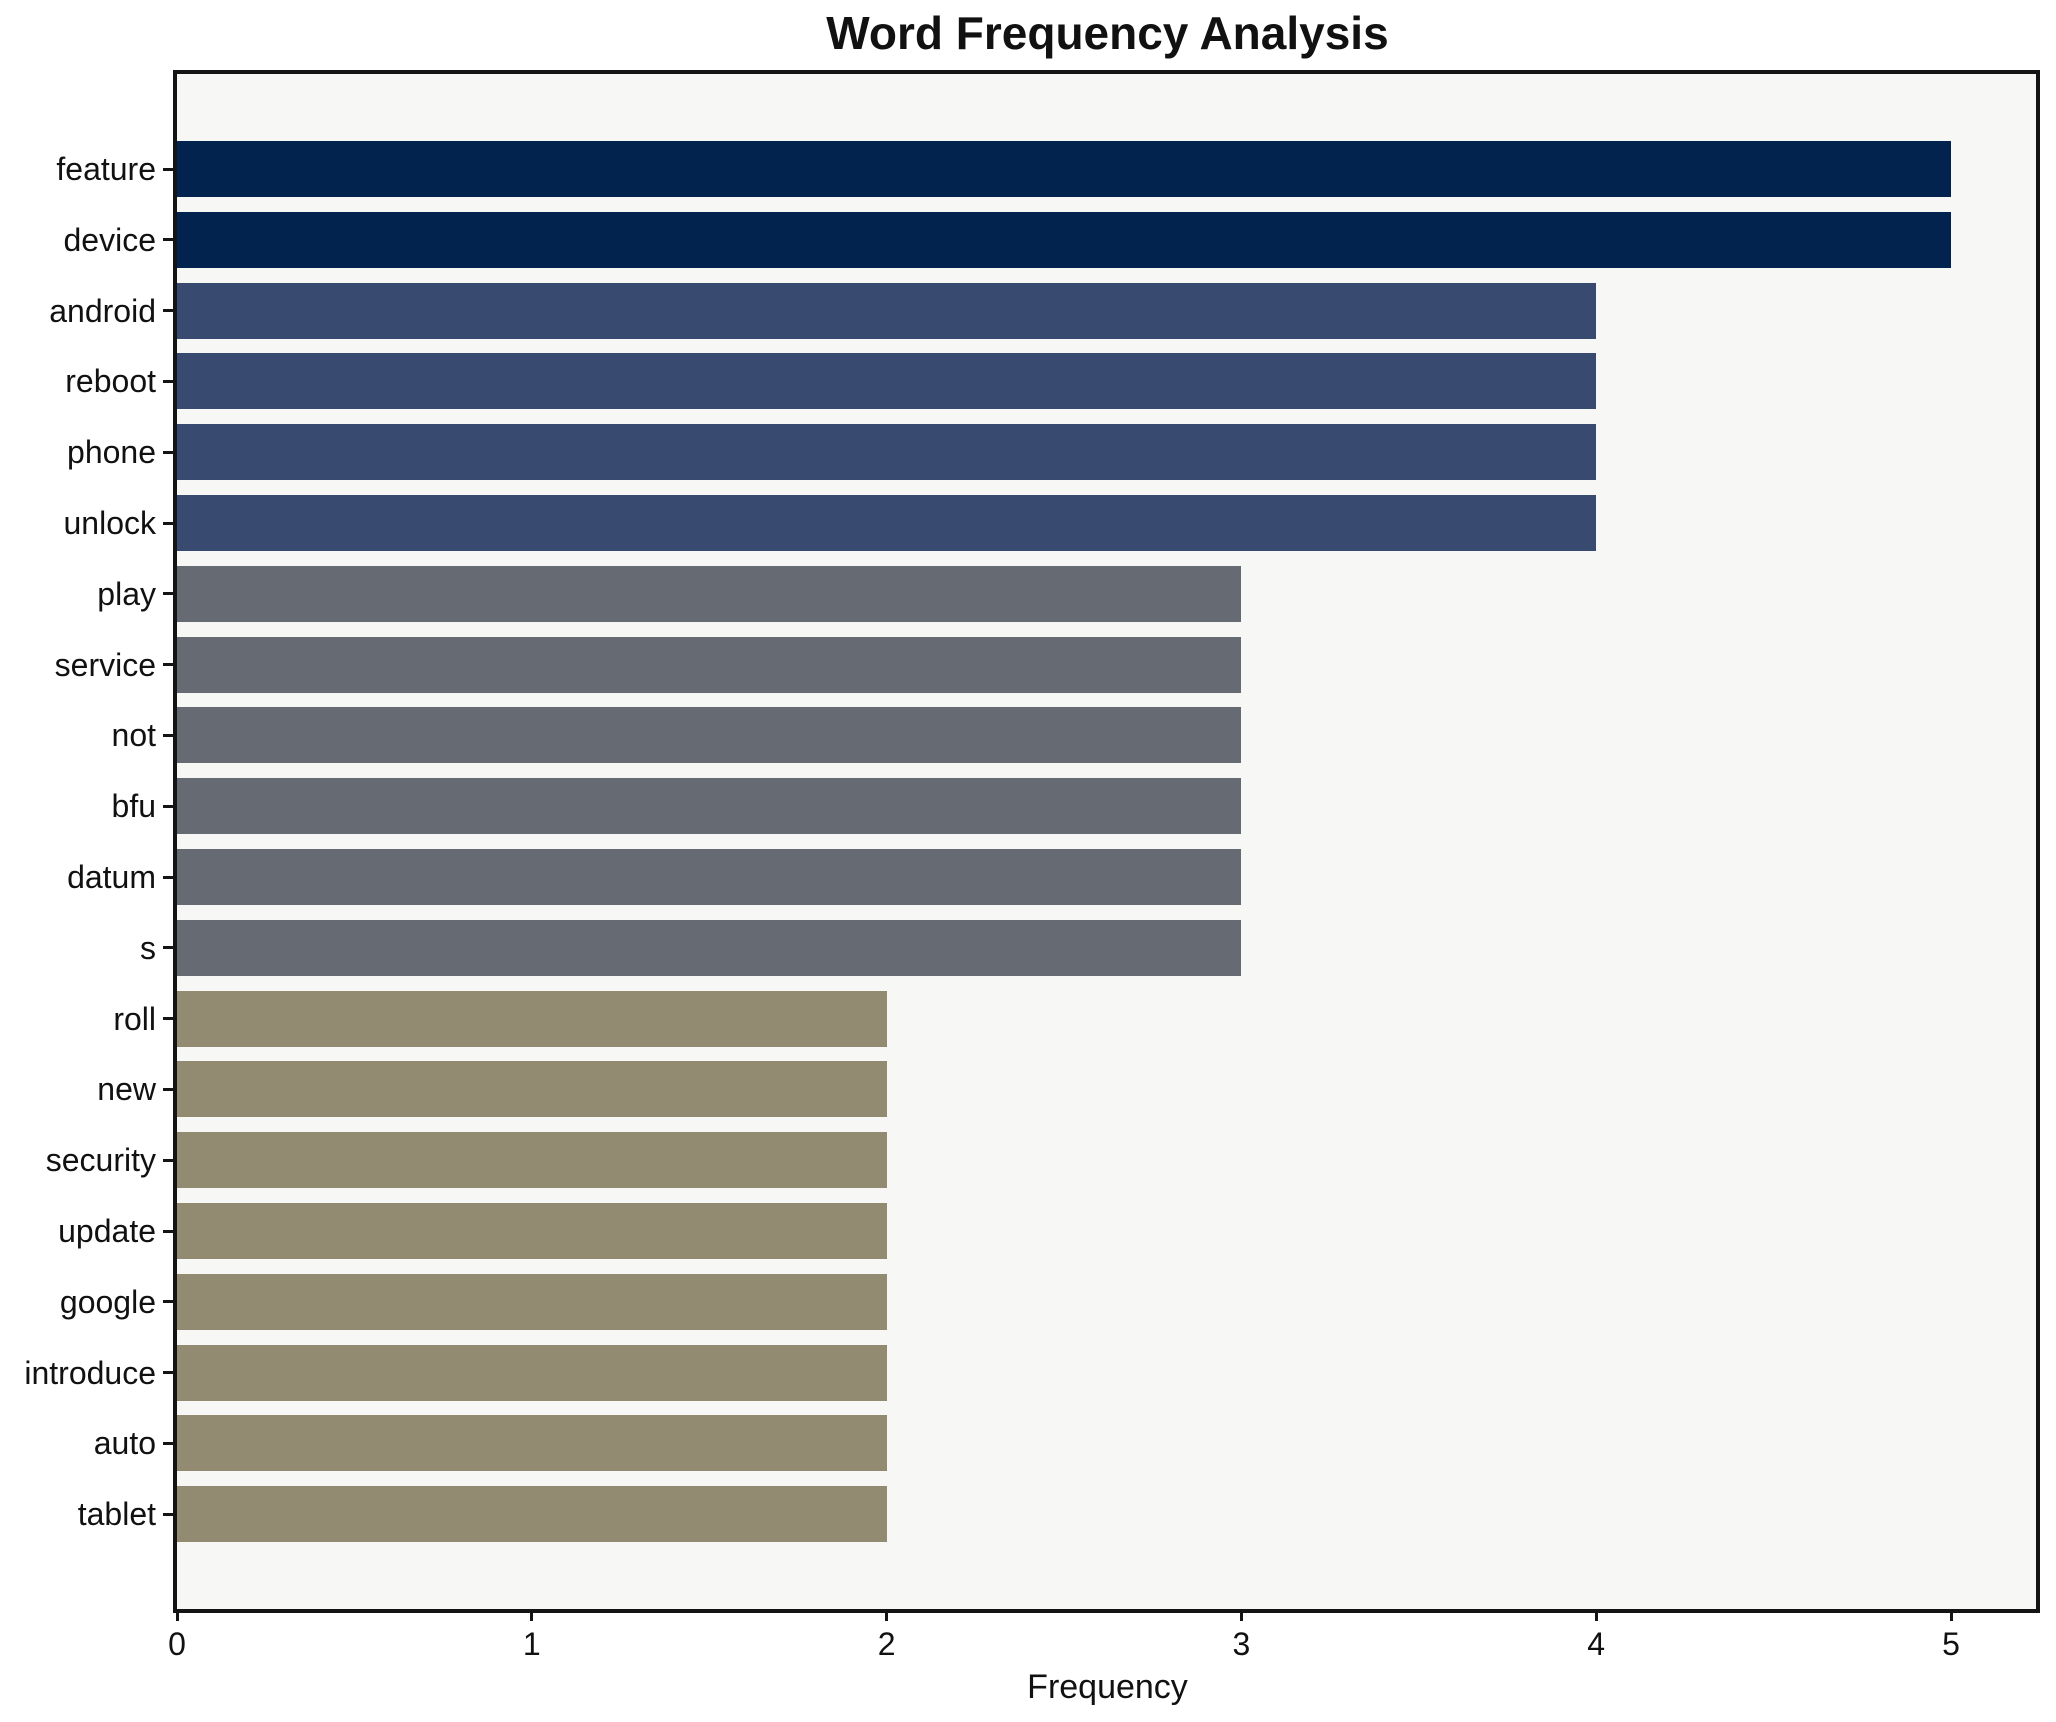  Describe the element at coordinates (110, 523) in the screenshot. I see `y-tick-label: unlock` at that location.